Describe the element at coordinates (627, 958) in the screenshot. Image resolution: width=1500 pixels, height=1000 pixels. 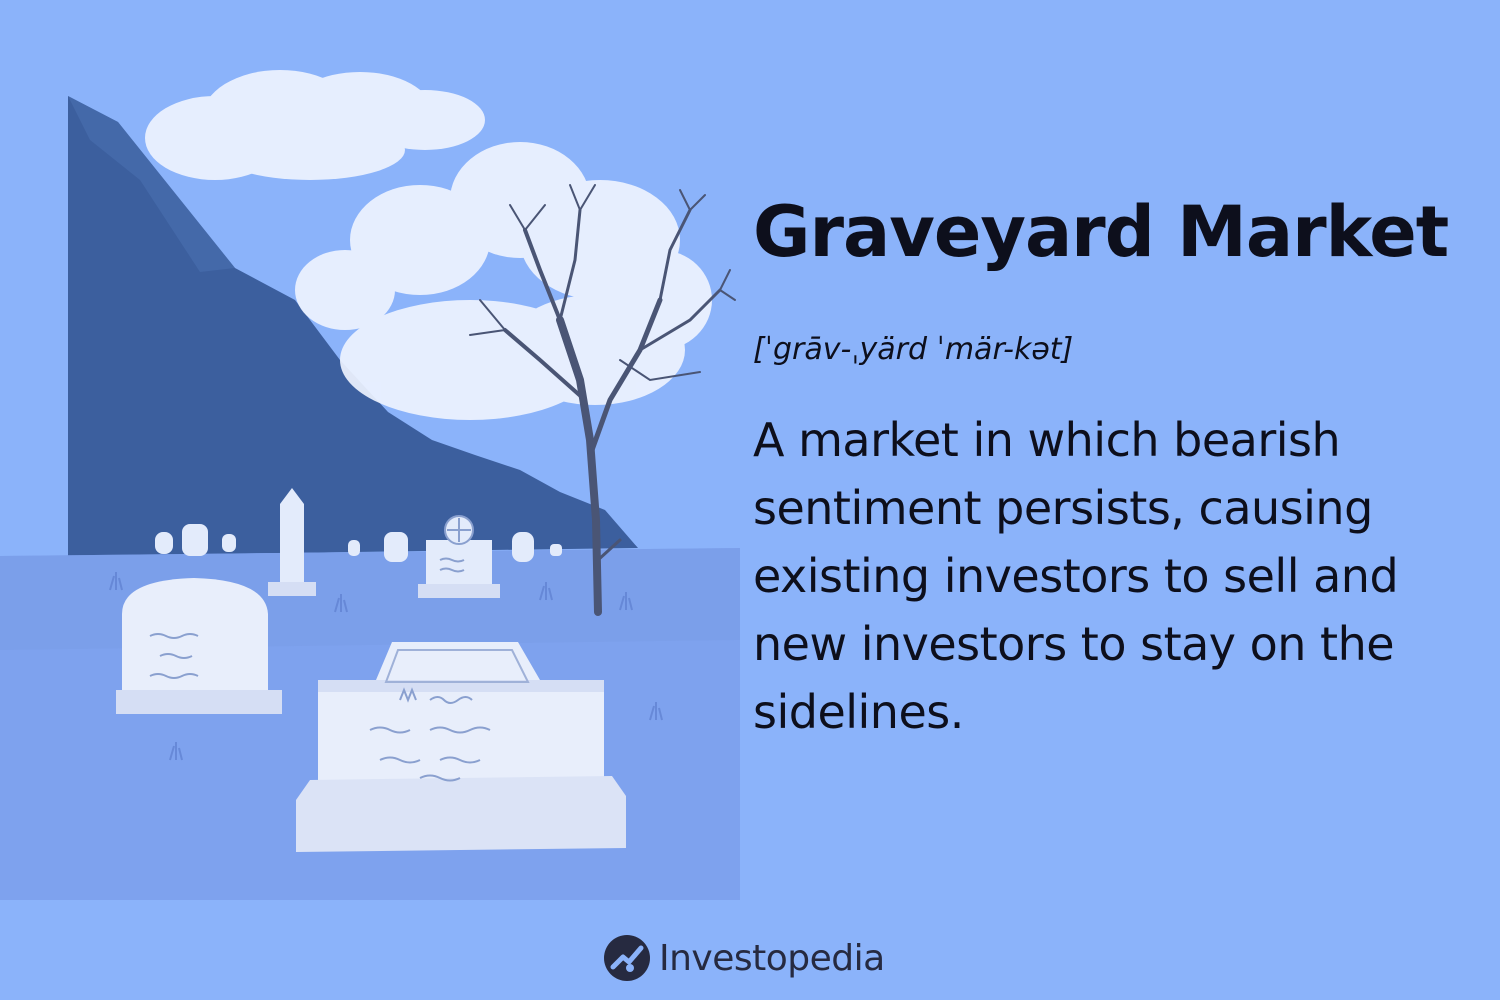
I see `investopedia-logo-icon` at that location.